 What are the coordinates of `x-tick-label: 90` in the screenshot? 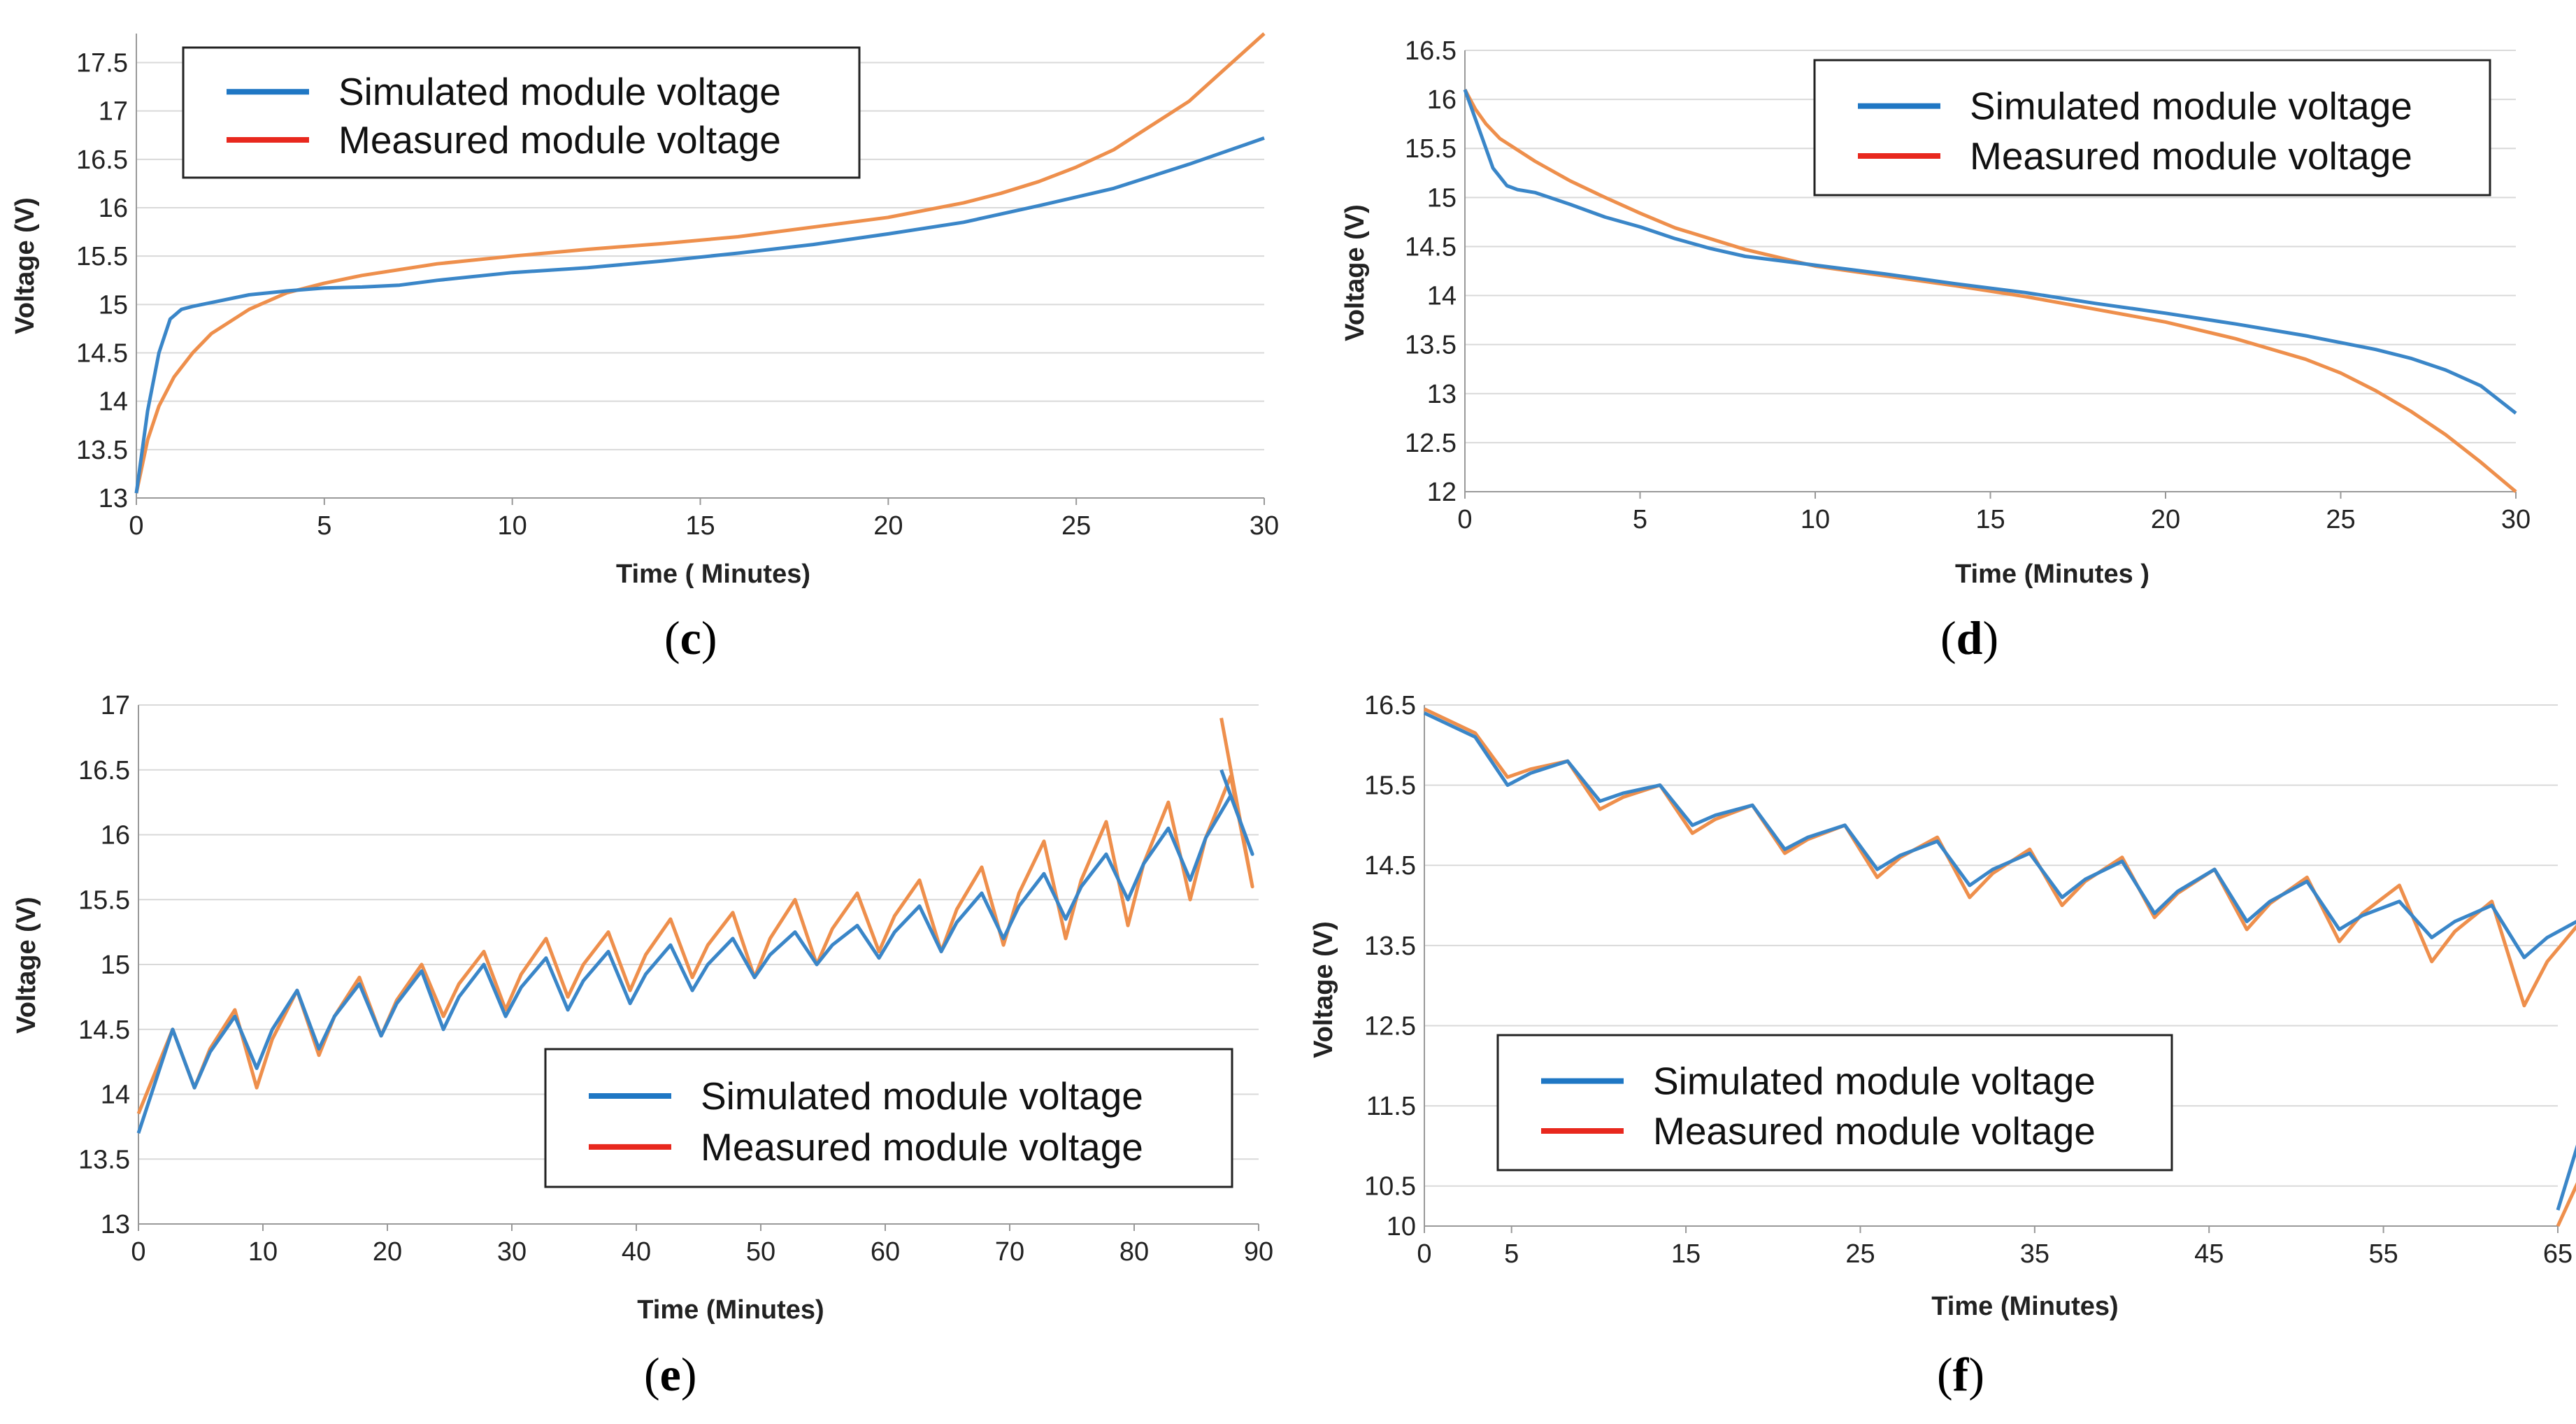 It's located at (1258, 1252).